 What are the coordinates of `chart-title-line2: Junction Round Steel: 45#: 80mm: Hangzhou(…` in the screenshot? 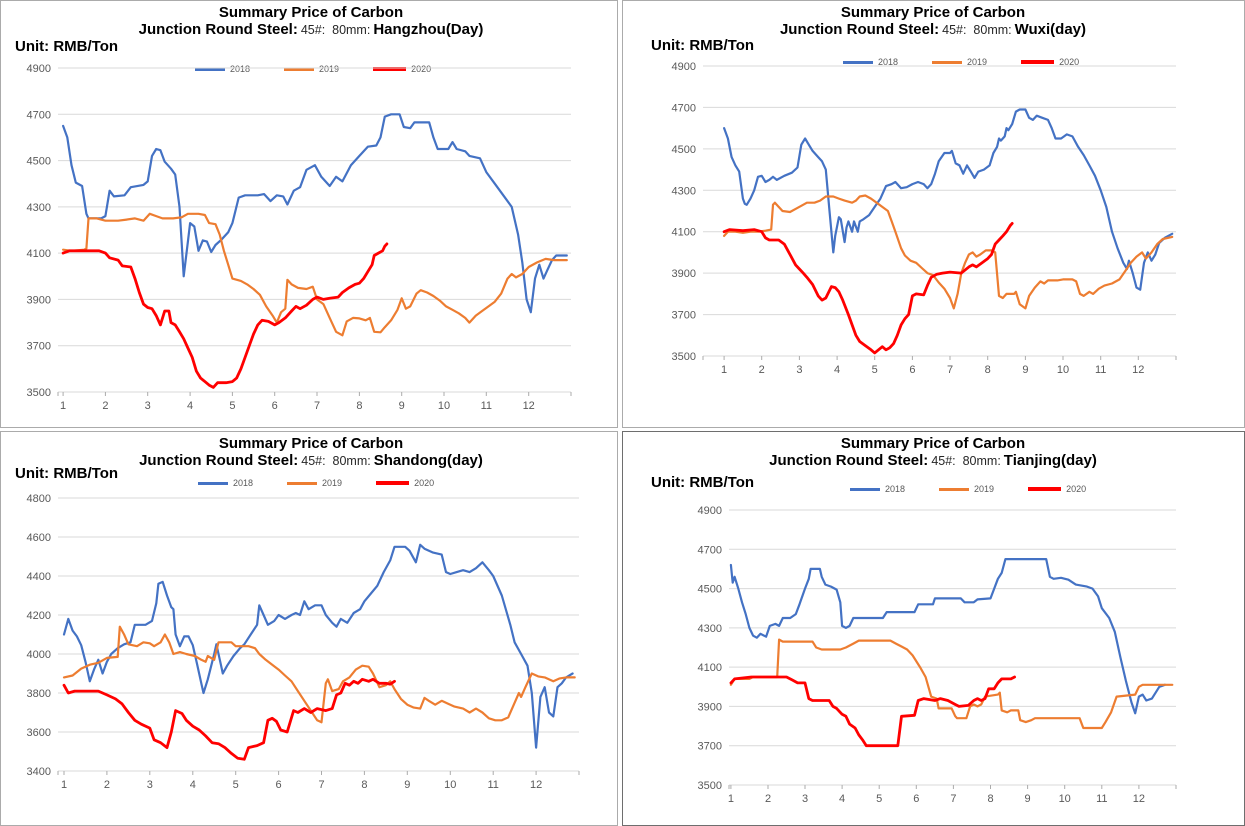 It's located at (311, 30).